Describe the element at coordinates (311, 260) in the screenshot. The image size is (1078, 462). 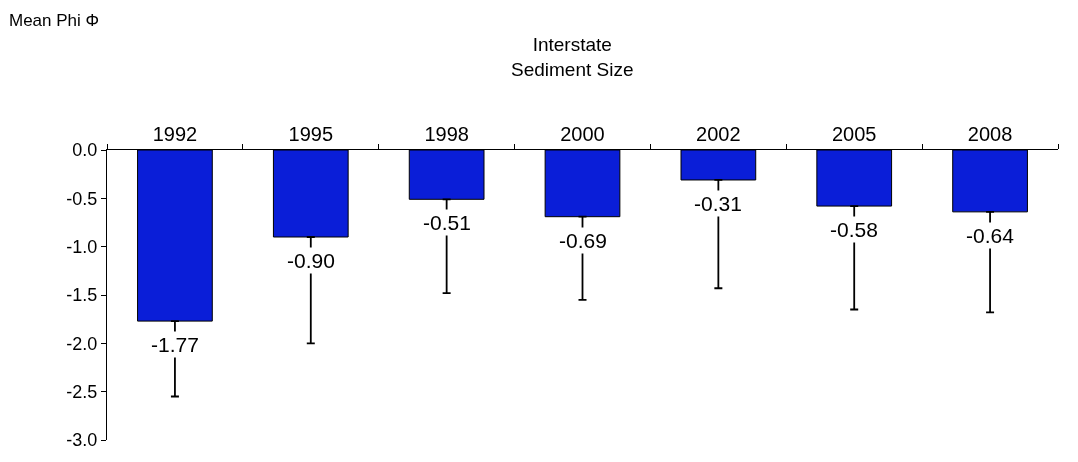
I see `data-label: -0.90` at that location.